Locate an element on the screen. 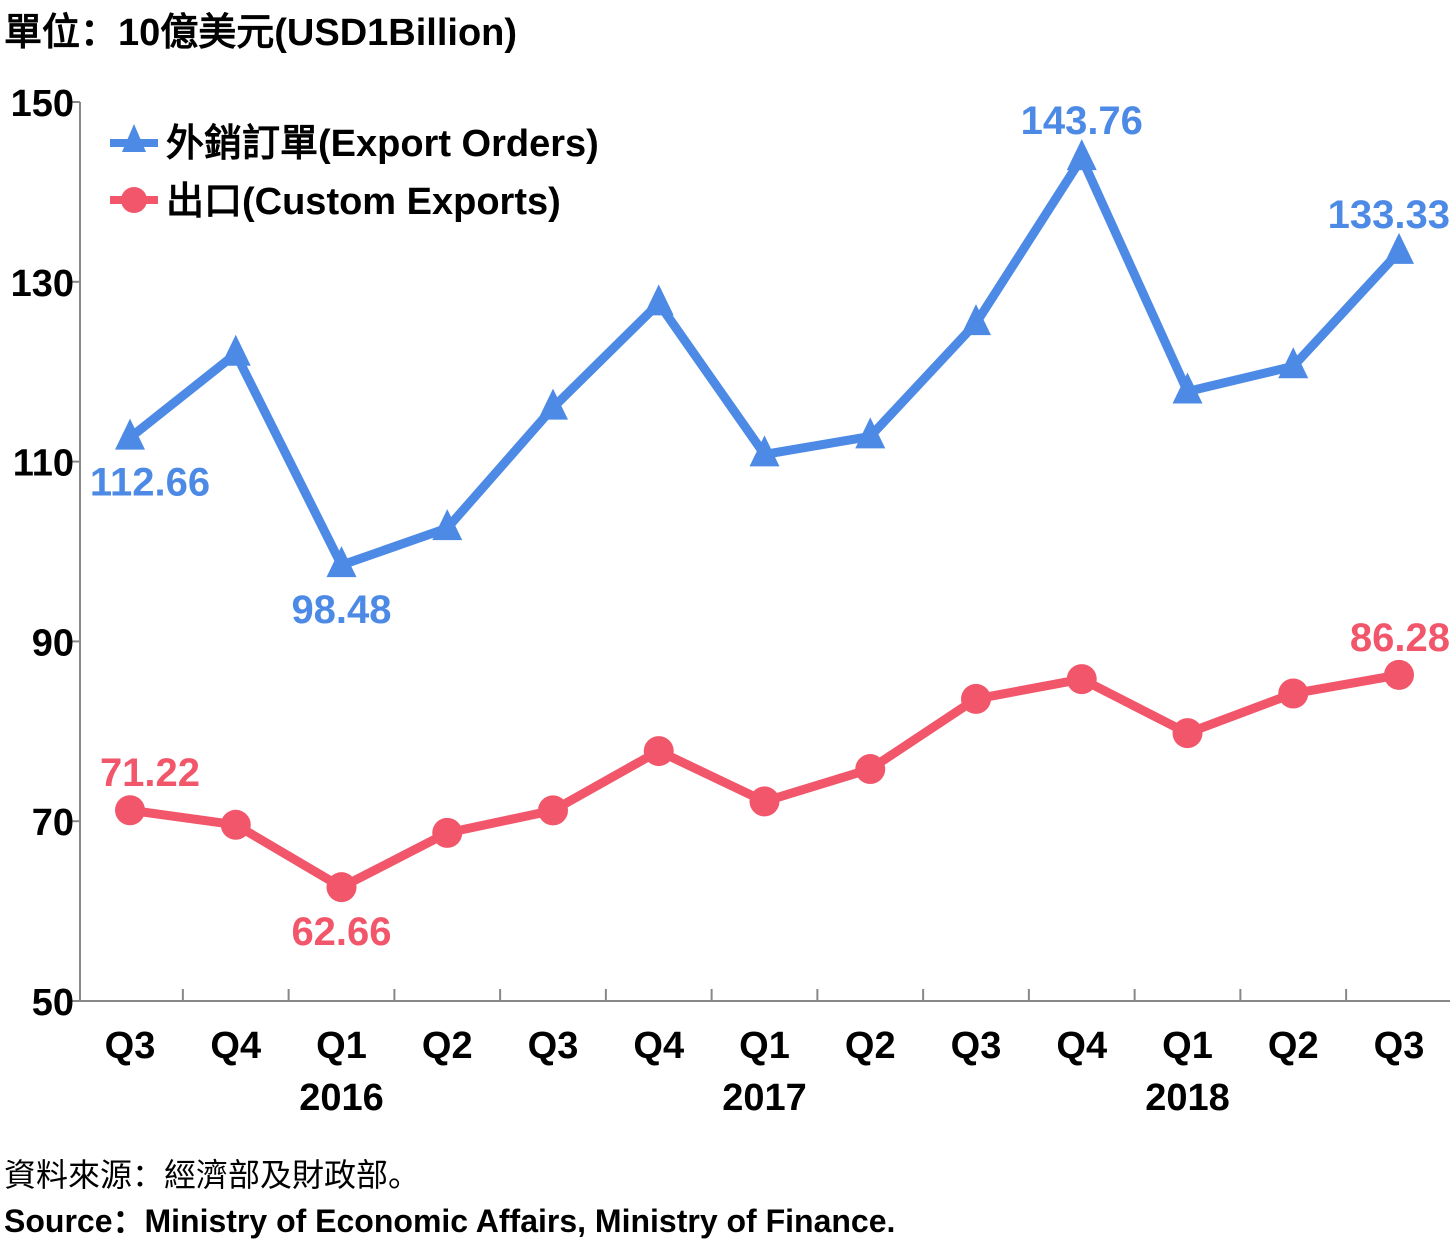  triangle-marker-icon is located at coordinates (134, 138).